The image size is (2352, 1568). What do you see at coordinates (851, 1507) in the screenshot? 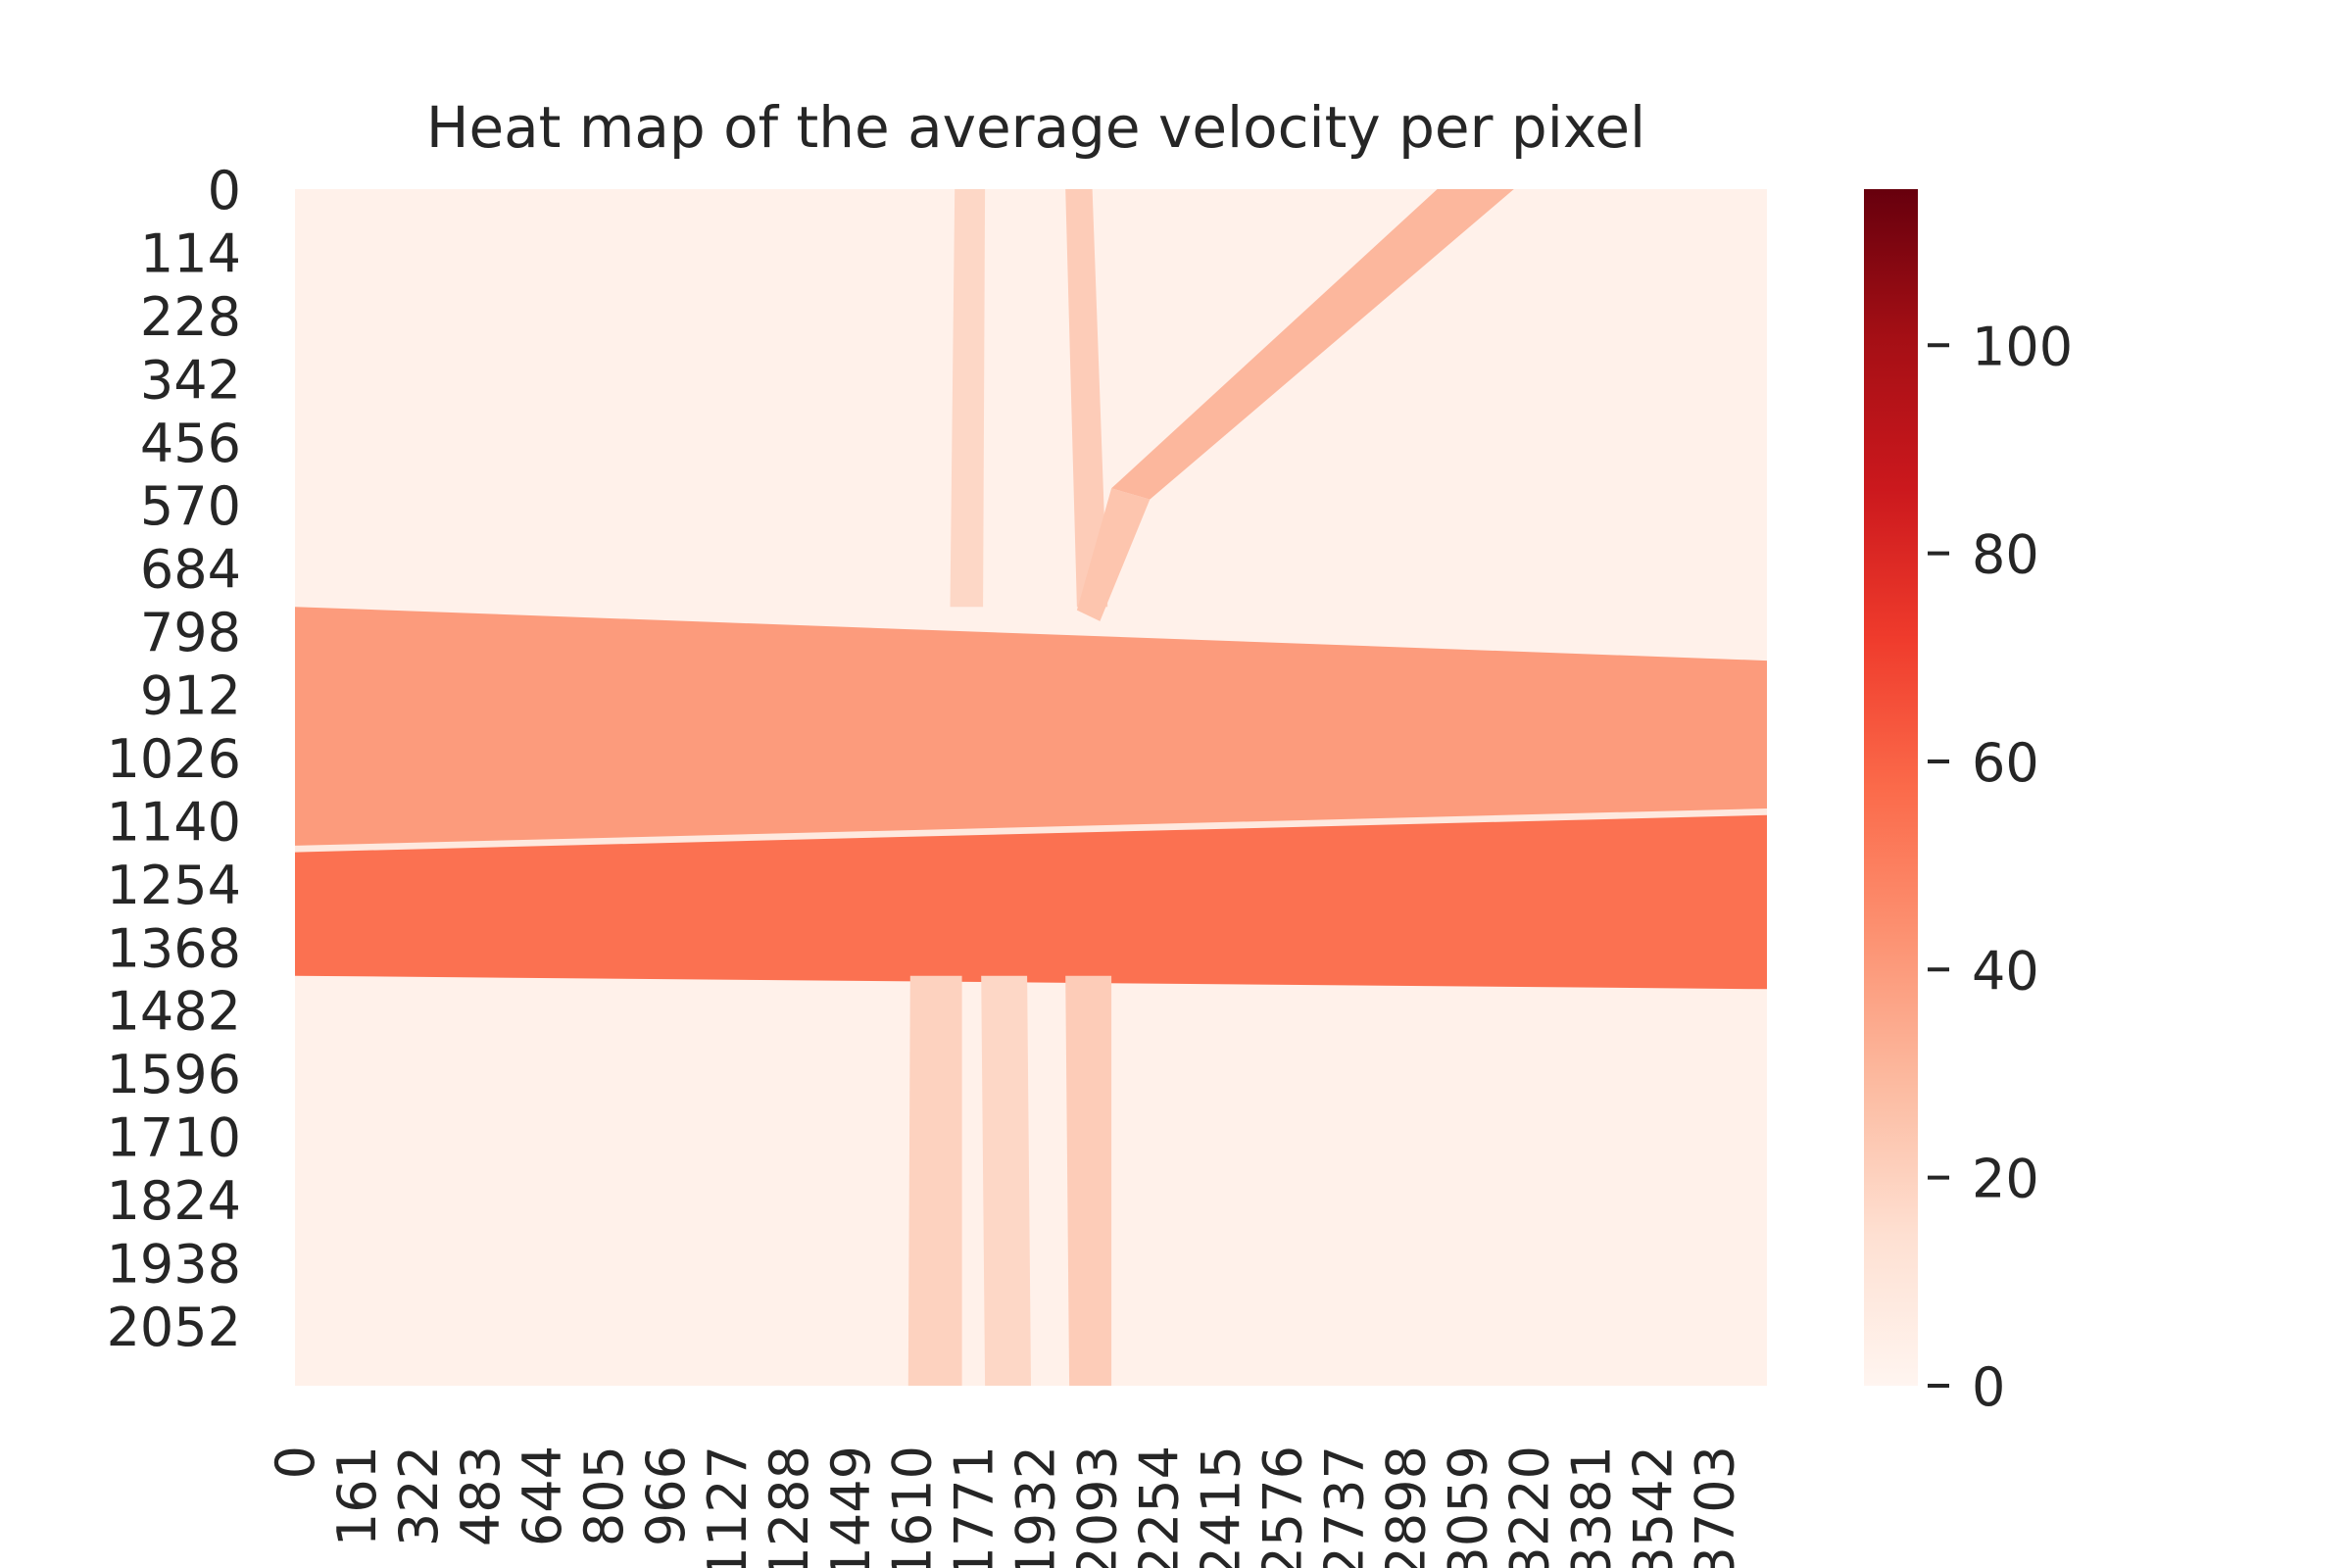
I see `x-tick-label: 1449` at bounding box center [851, 1507].